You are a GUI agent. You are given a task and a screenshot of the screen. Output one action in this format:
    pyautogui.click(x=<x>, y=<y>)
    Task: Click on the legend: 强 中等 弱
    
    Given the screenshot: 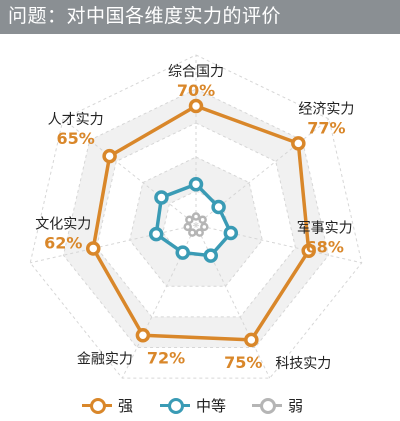 What is the action you would take?
    pyautogui.click(x=200, y=406)
    